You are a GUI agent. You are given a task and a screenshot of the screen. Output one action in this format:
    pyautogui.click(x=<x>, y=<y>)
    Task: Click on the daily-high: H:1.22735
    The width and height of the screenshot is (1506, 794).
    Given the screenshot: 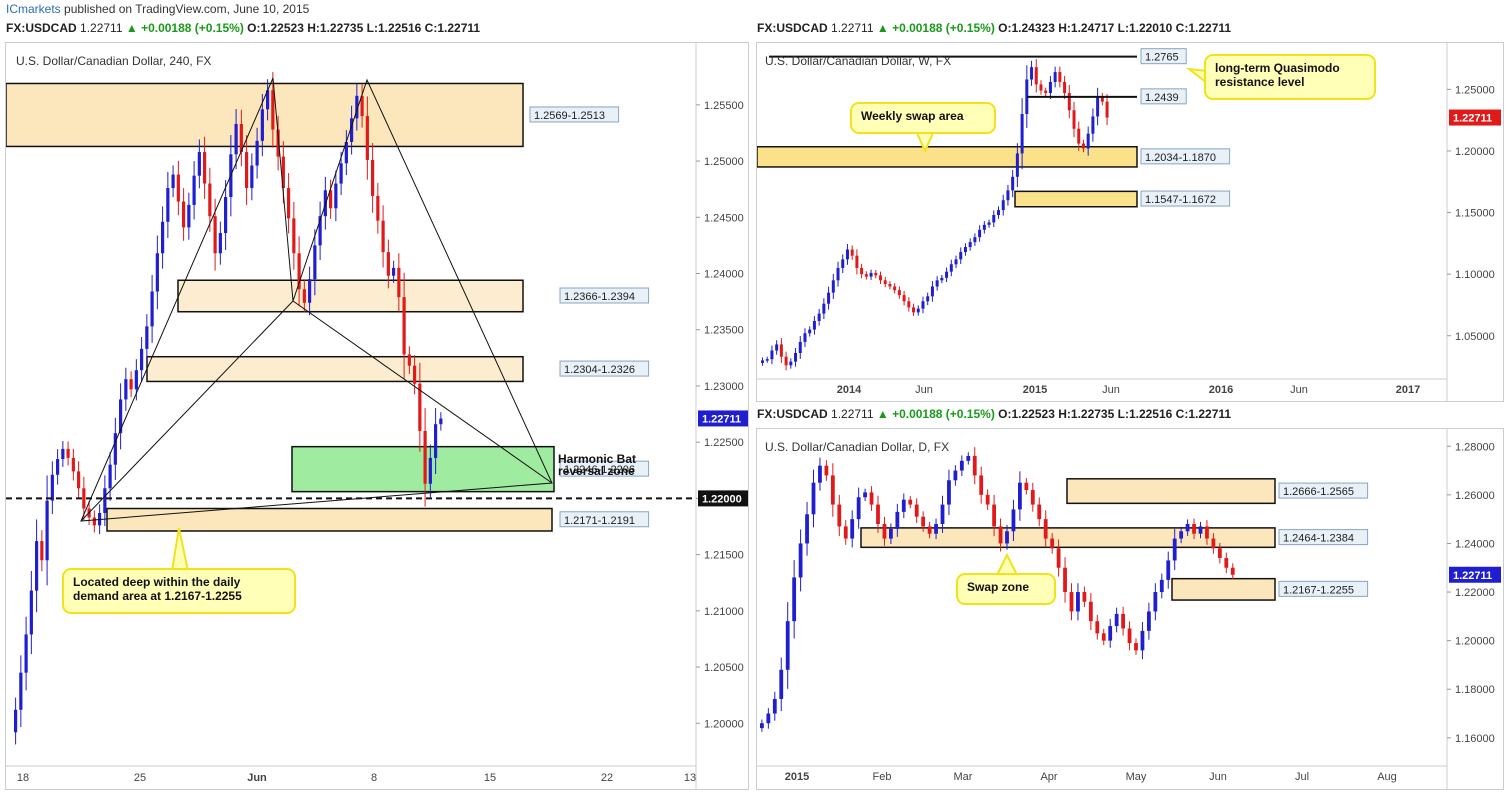 What is the action you would take?
    pyautogui.click(x=1086, y=414)
    